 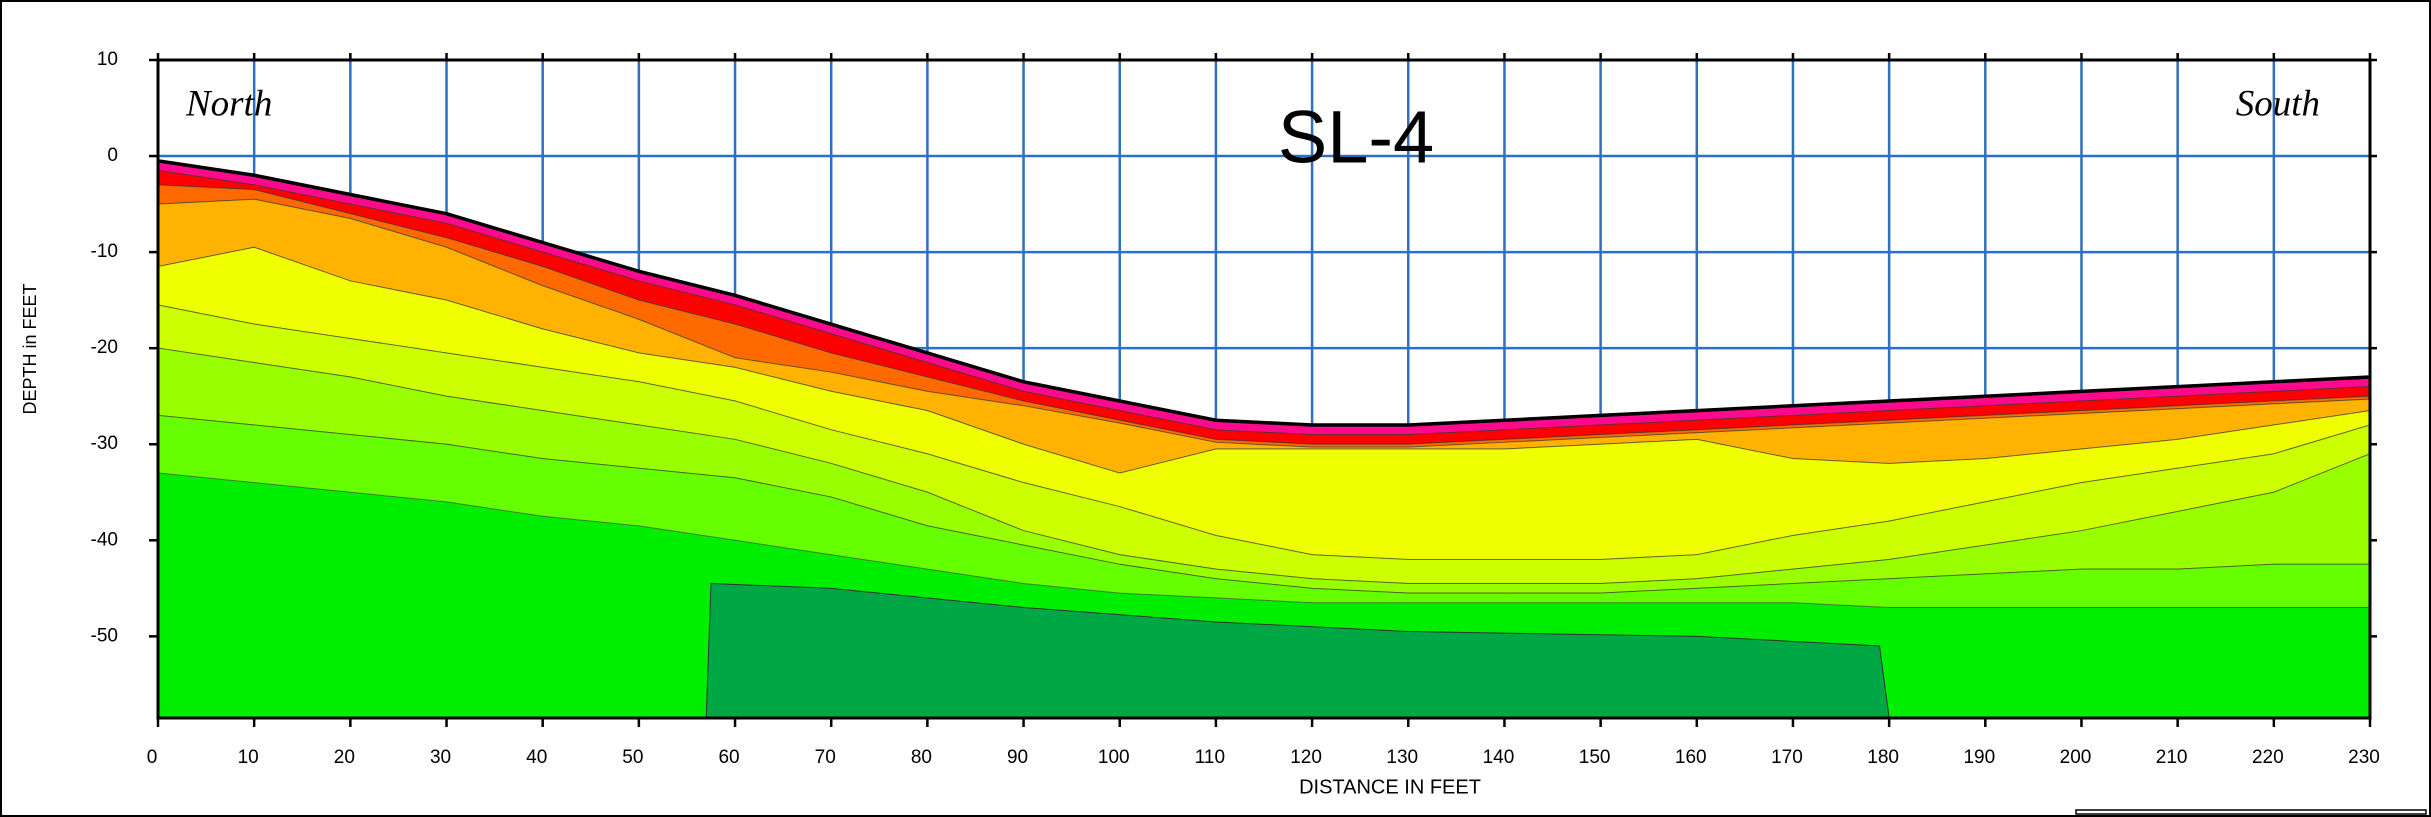 I want to click on x-tick-label: 170, so click(x=1787, y=757).